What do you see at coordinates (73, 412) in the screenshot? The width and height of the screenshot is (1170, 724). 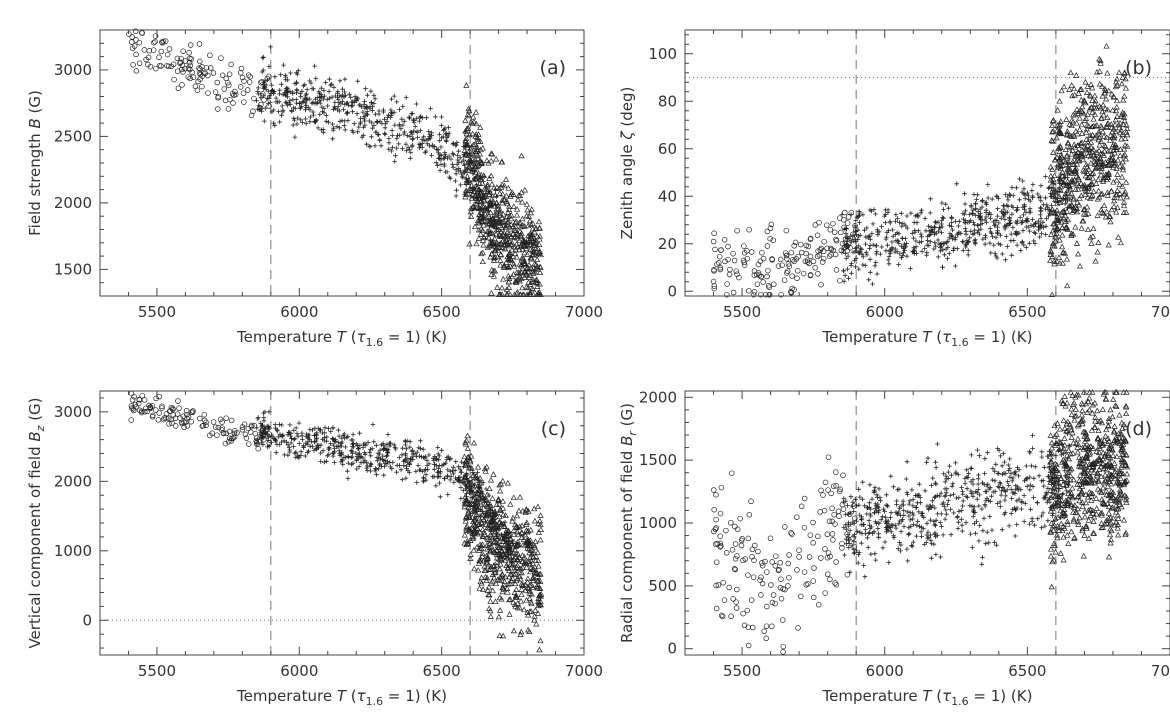 I see `y-tick-label: 3000` at bounding box center [73, 412].